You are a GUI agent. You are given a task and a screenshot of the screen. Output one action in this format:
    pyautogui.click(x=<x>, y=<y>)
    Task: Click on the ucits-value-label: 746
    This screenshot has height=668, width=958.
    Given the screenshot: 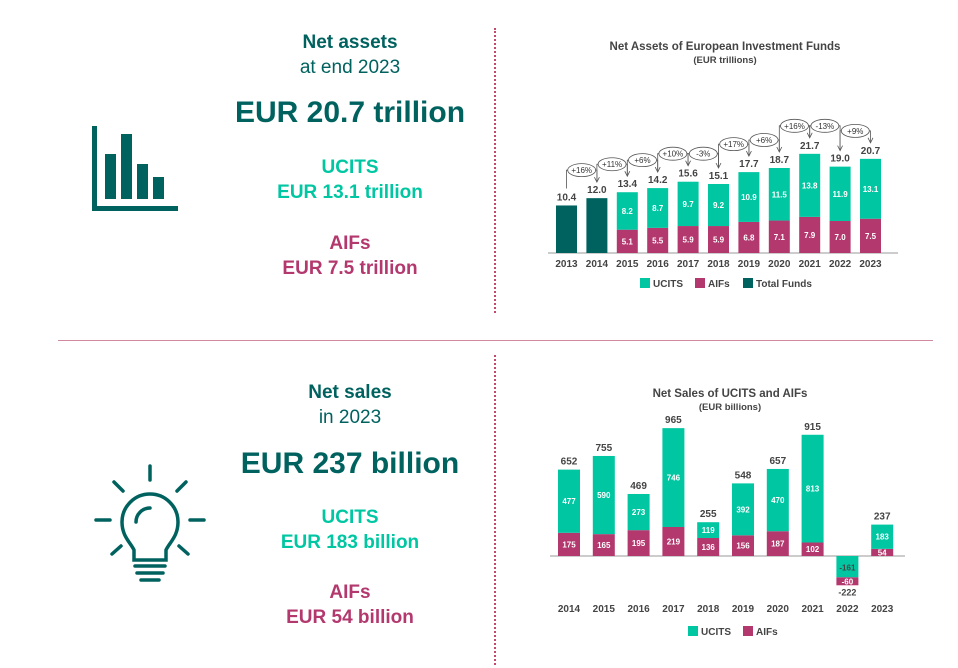 What is the action you would take?
    pyautogui.click(x=674, y=478)
    